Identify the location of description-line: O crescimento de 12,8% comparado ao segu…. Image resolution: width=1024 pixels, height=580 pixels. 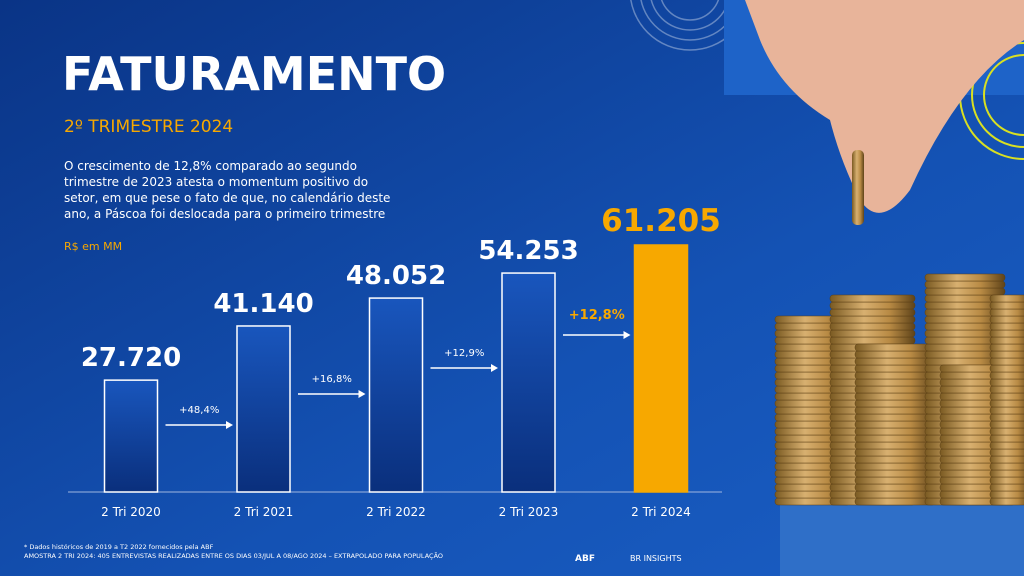
(210, 166).